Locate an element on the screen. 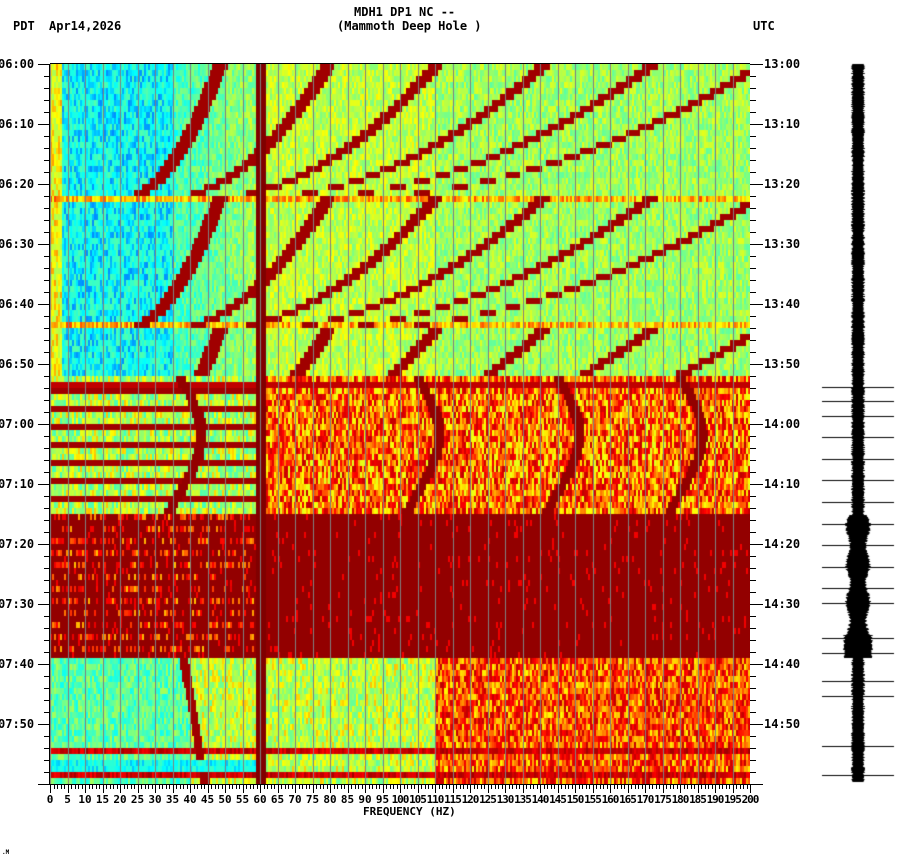 The image size is (902, 864). frequency-tick-label: 25 is located at coordinates (137, 799).